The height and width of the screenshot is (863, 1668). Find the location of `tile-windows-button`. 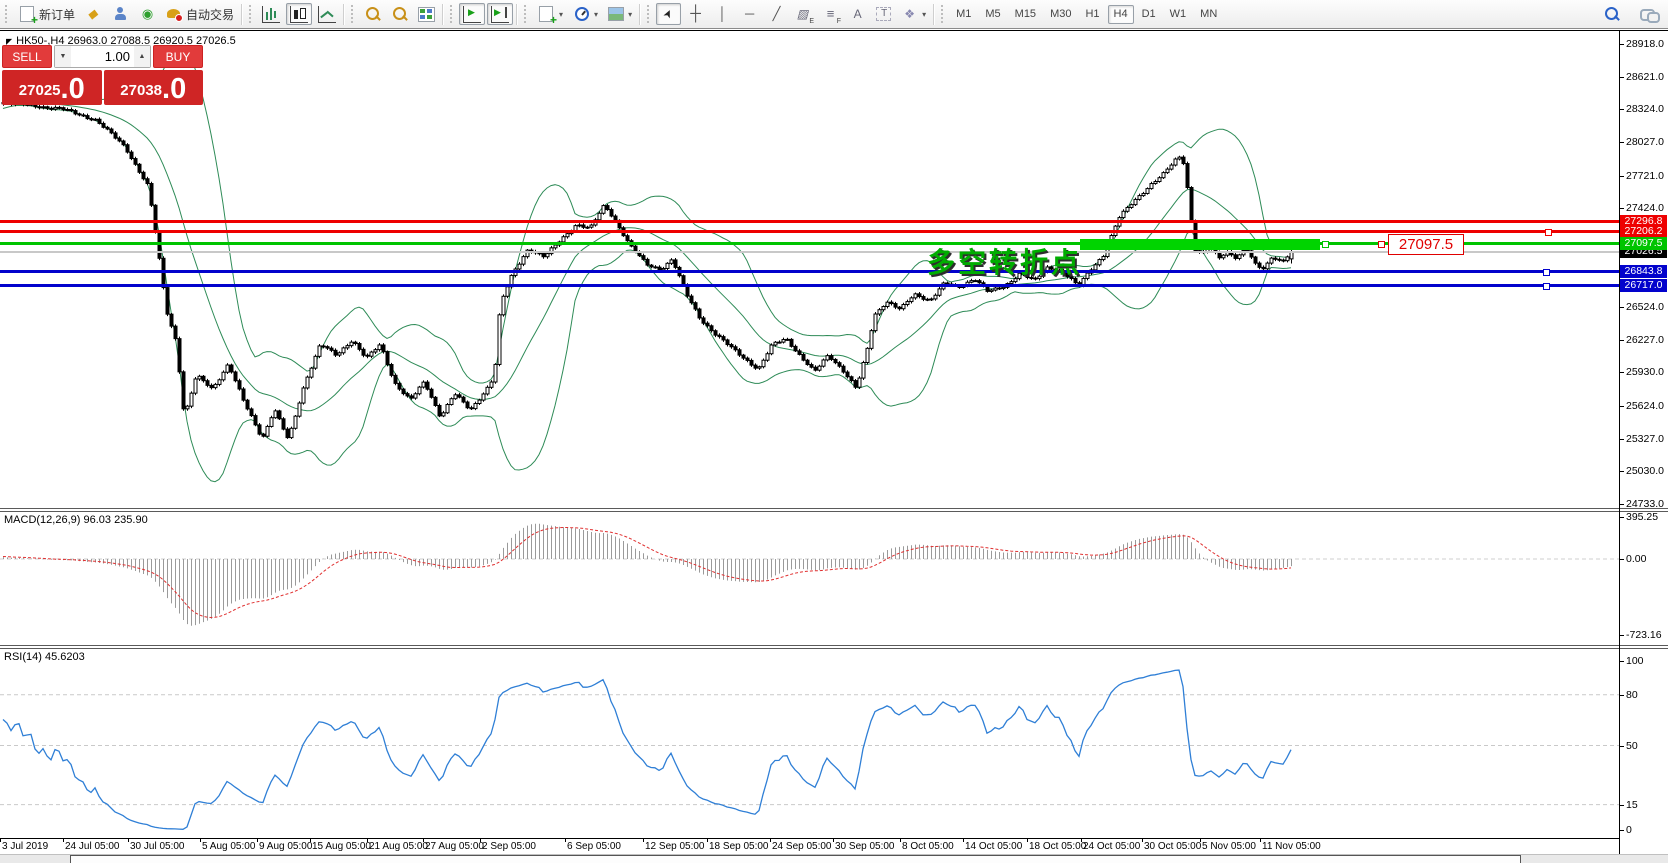

tile-windows-button is located at coordinates (426, 14).